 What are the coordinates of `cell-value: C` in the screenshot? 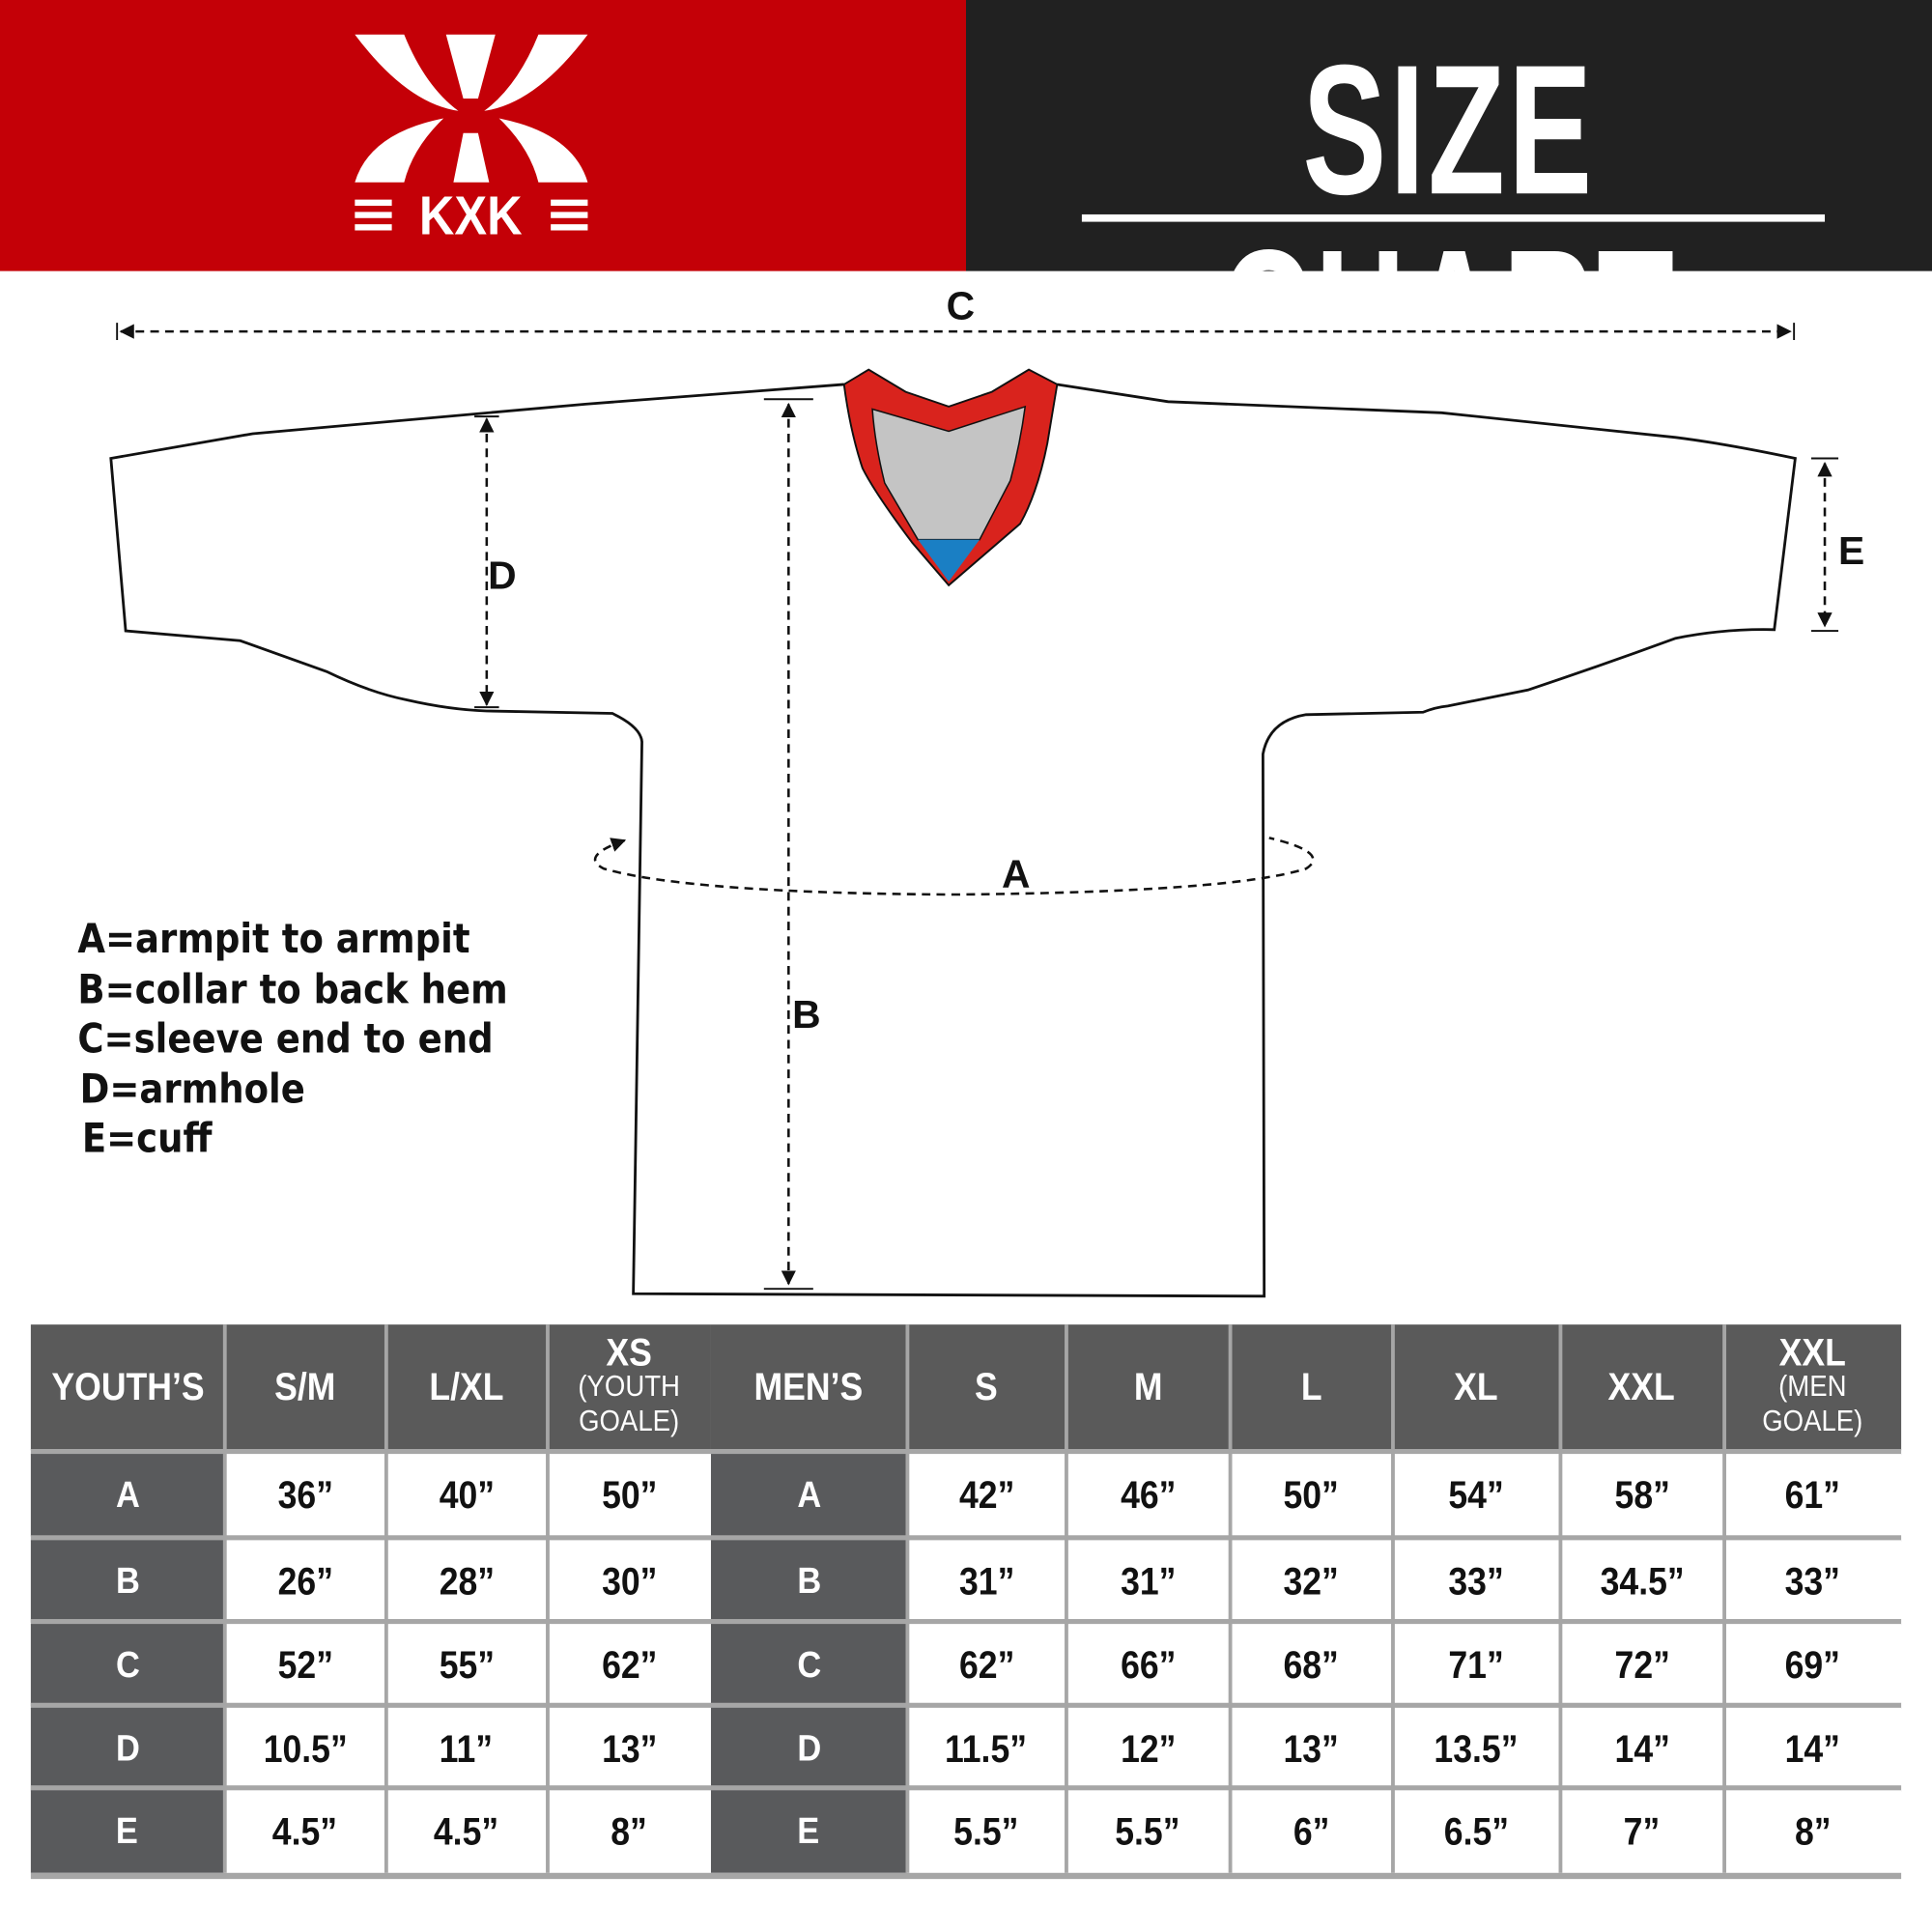 It's located at (808, 1665).